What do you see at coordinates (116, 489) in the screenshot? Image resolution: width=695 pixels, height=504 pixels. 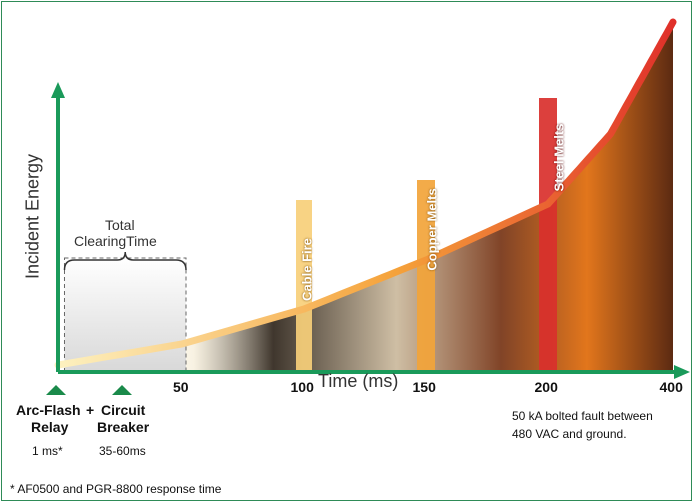 I see `footnote: * AF0500 and PGR-8800 response time` at bounding box center [116, 489].